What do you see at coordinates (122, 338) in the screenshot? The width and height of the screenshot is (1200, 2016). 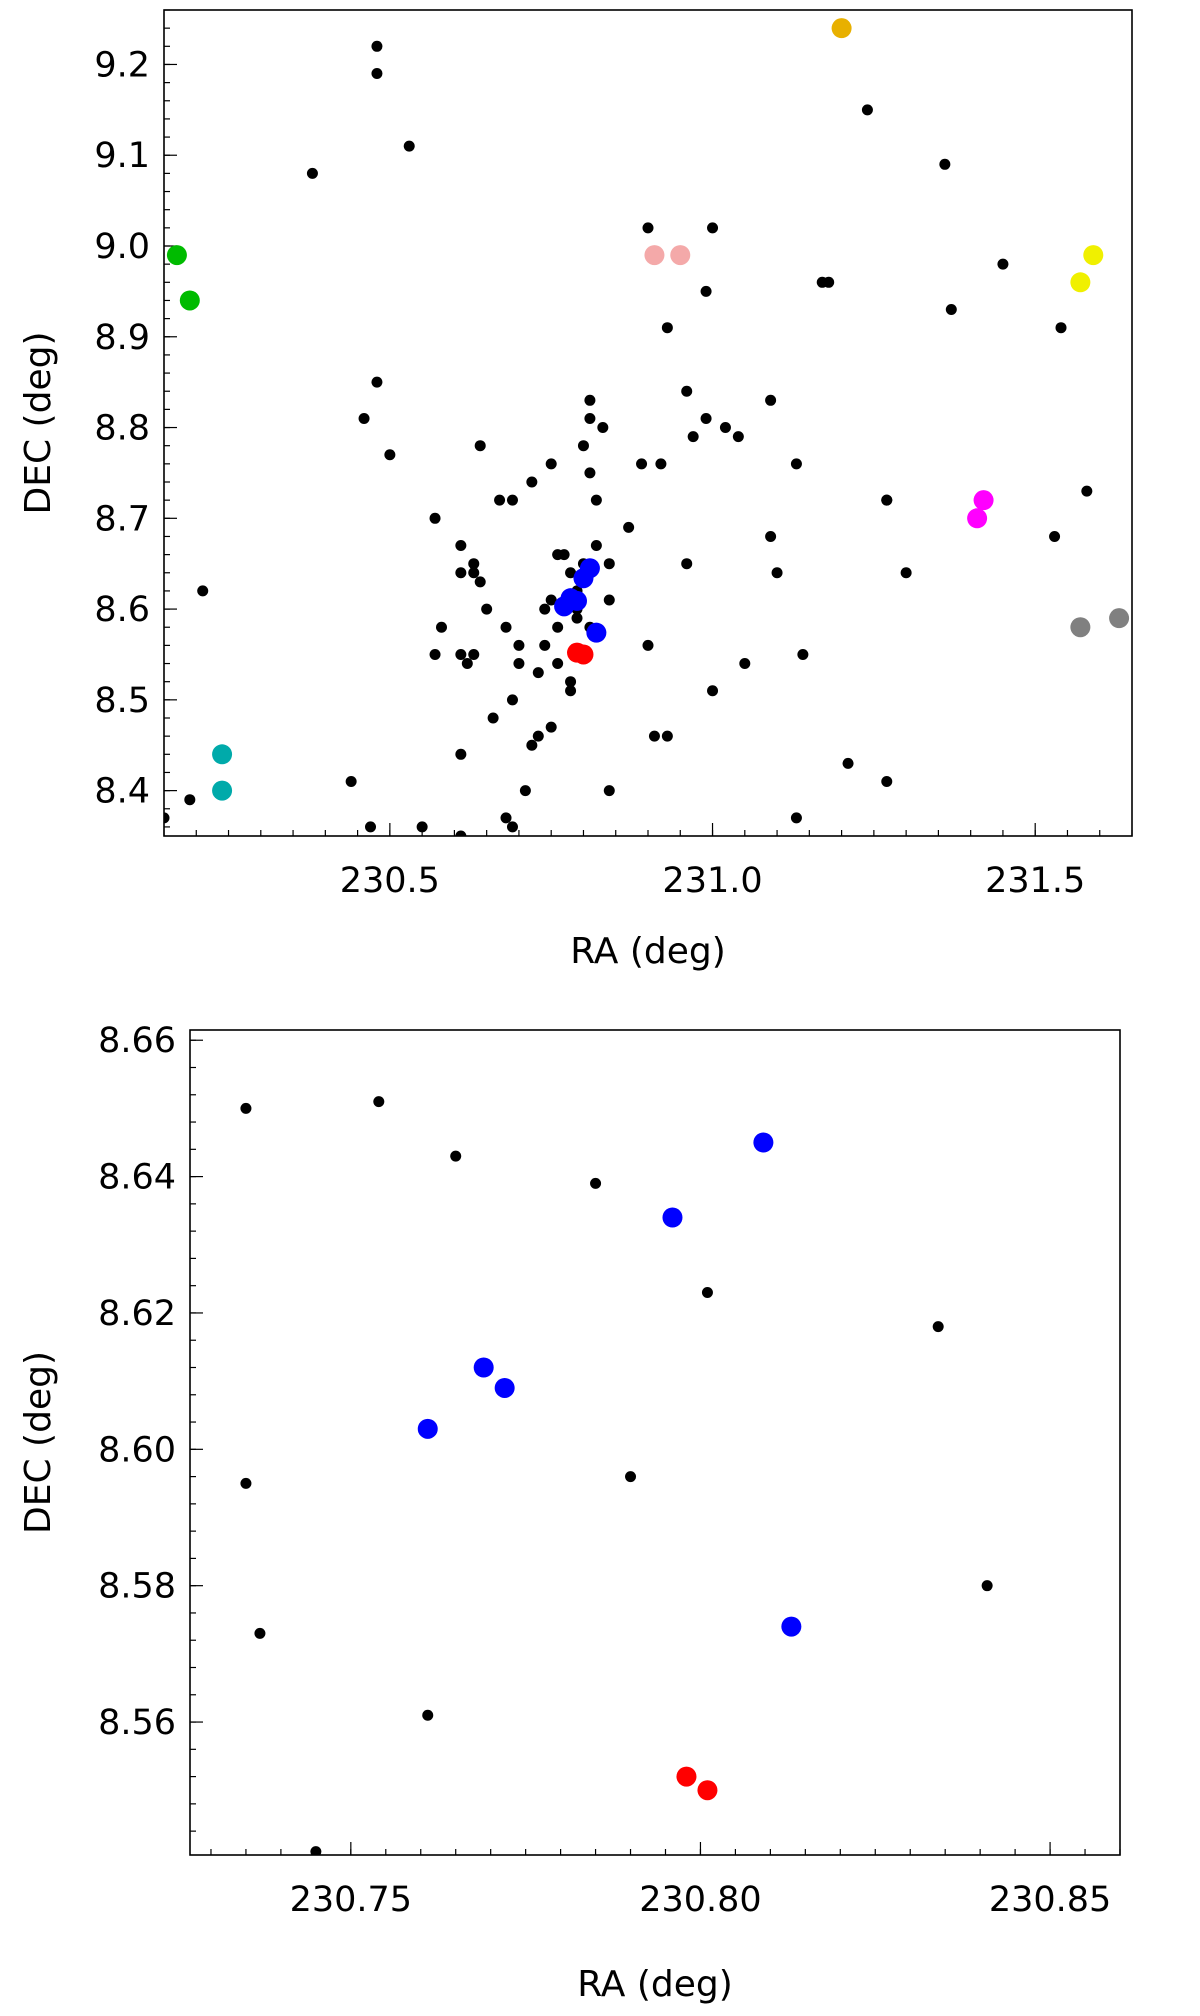 I see `y-tick-label: 8.9` at bounding box center [122, 338].